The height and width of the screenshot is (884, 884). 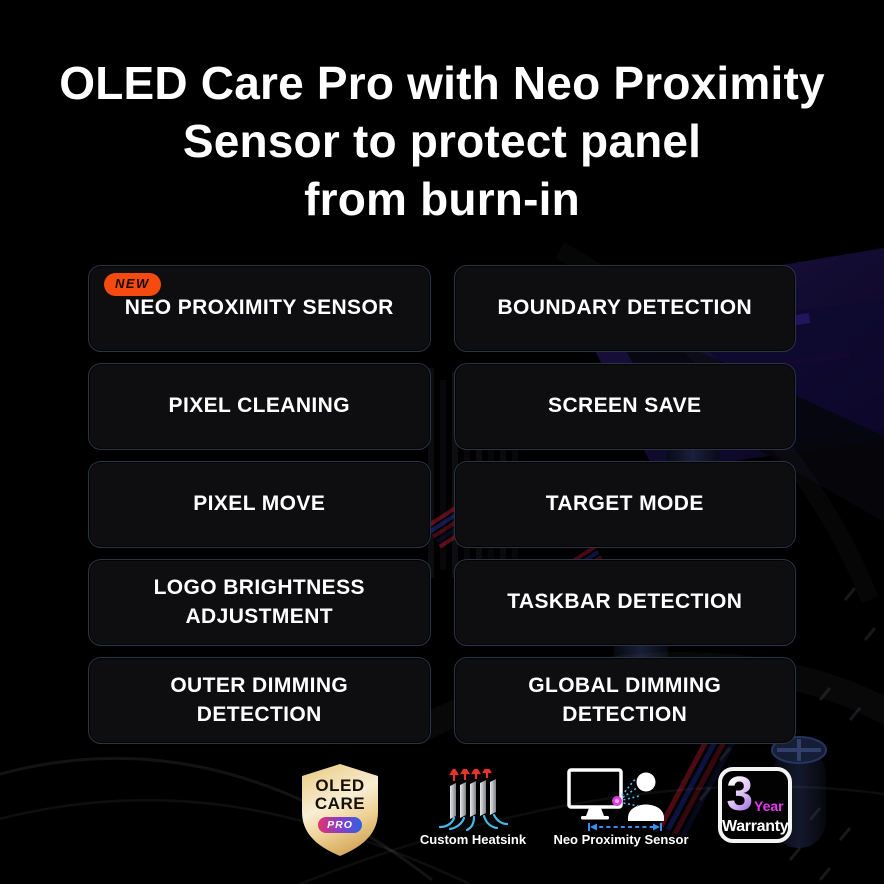 I want to click on feature-label: PIXEL CLEANING, so click(x=259, y=406).